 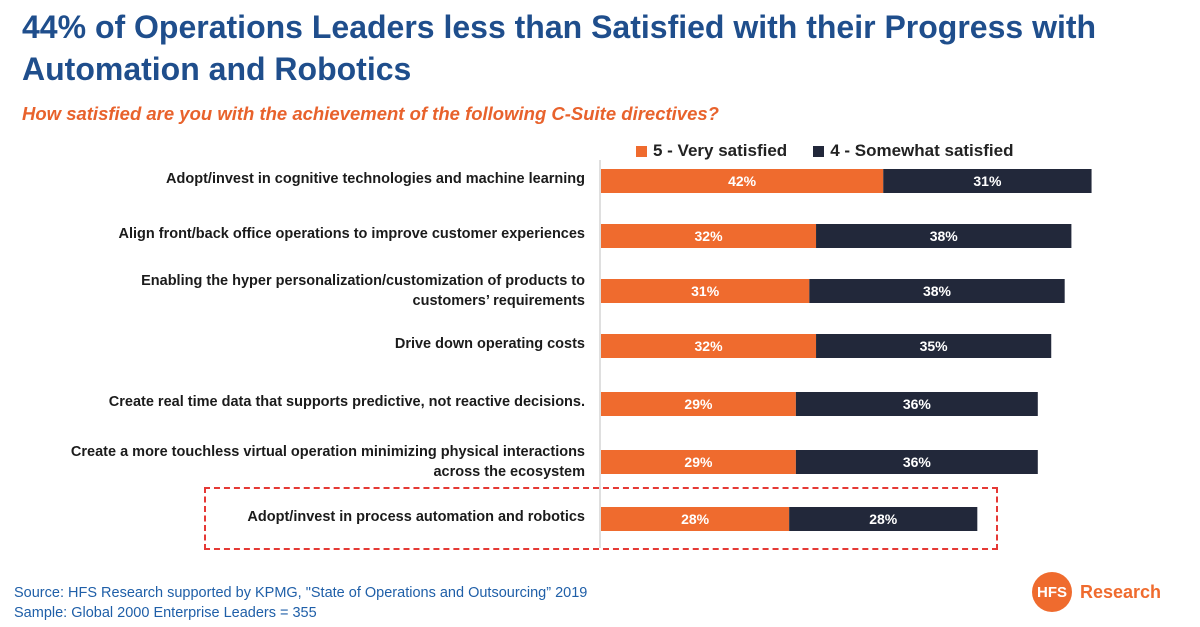 What do you see at coordinates (498, 301) in the screenshot?
I see `category-label-line: customers’ requirements` at bounding box center [498, 301].